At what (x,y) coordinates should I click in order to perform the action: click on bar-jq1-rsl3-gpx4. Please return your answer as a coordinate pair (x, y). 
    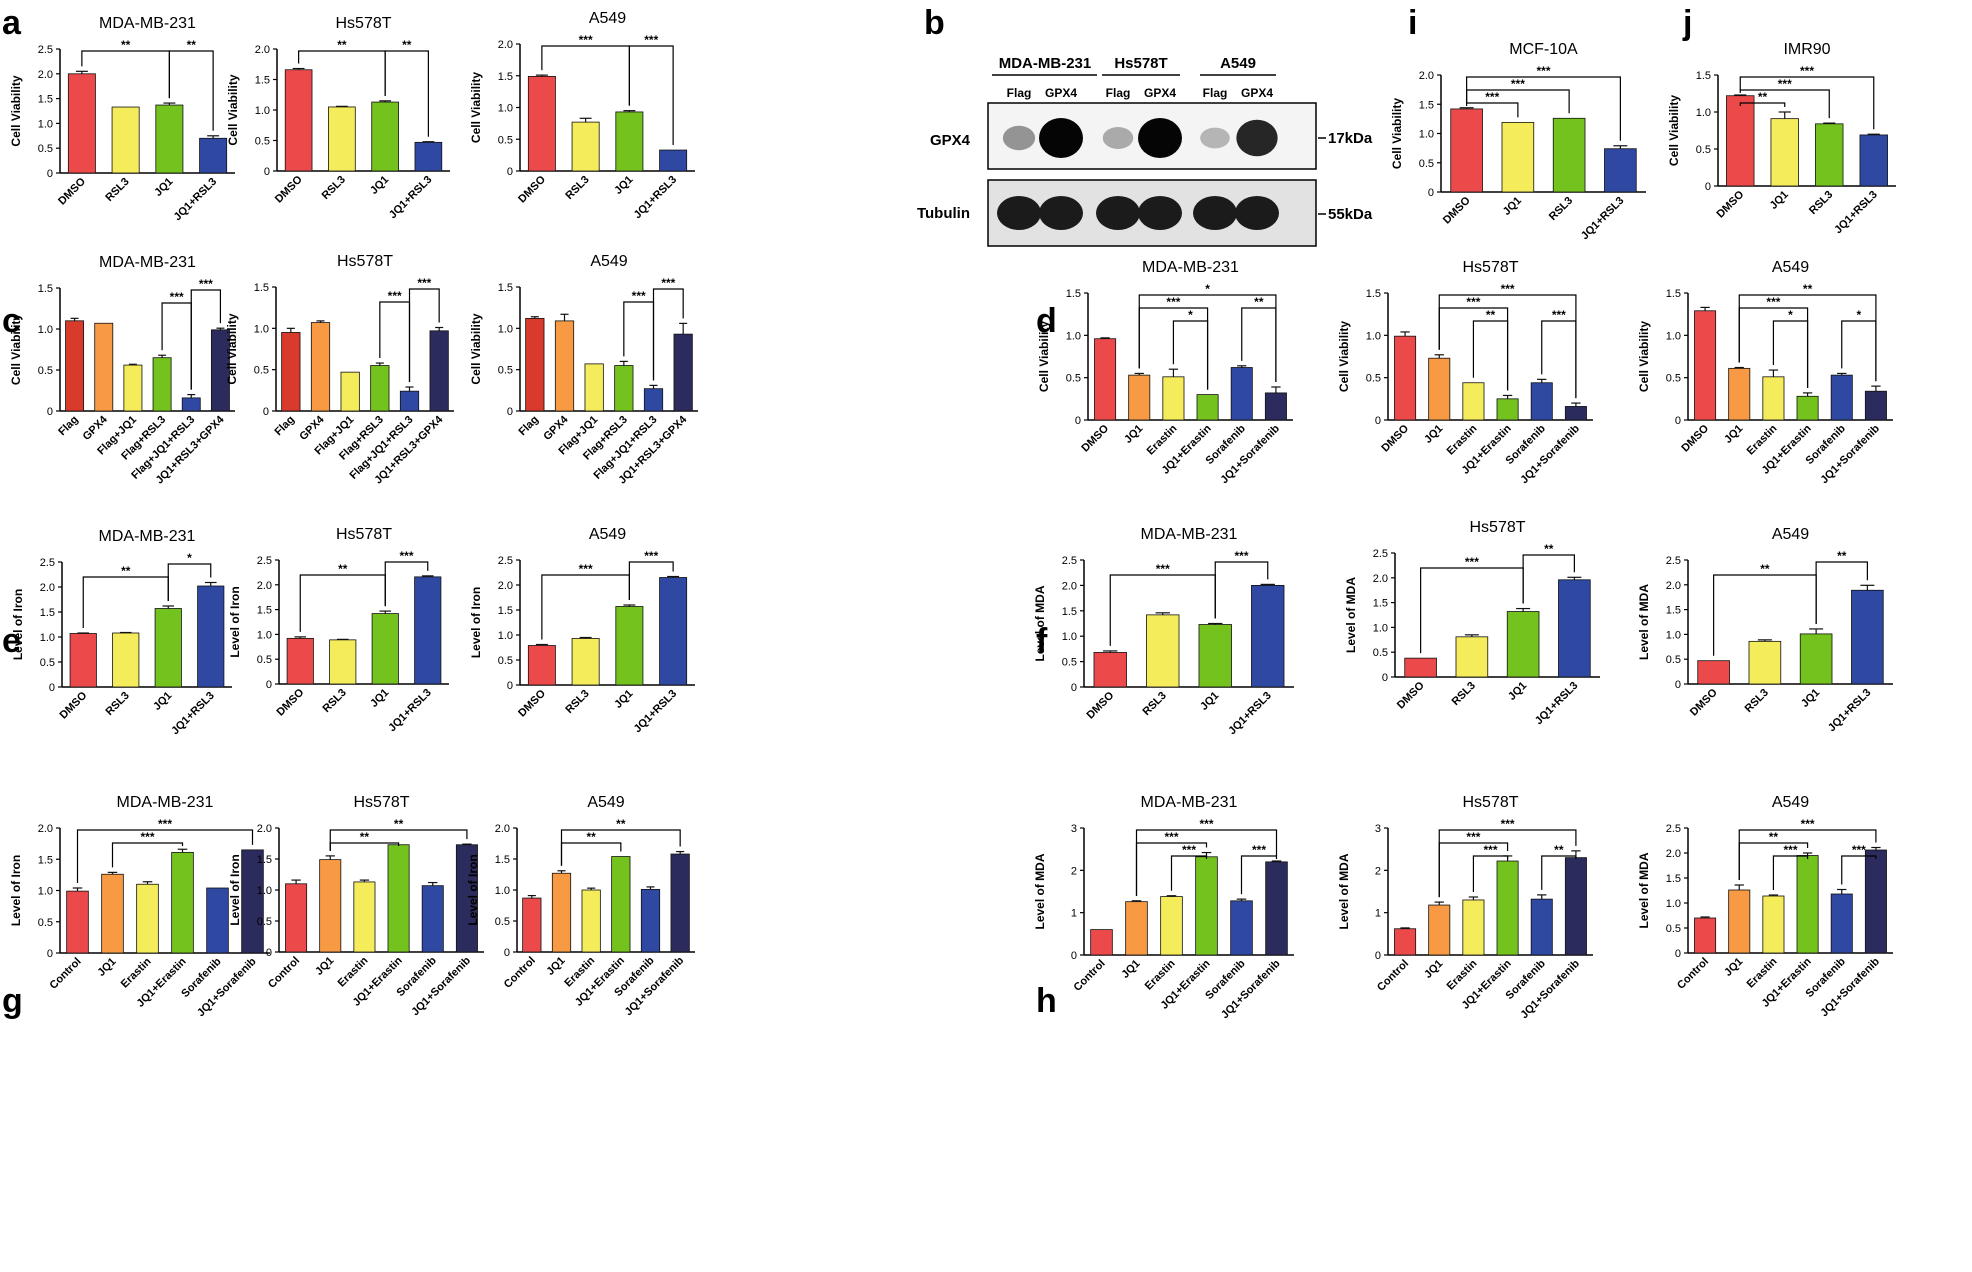
    Looking at the image, I should click on (439, 371).